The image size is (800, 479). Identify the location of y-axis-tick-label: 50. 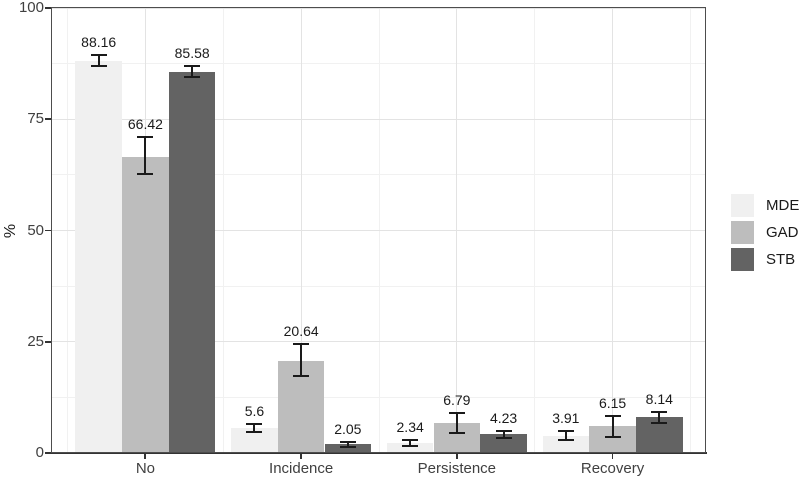
(35, 230).